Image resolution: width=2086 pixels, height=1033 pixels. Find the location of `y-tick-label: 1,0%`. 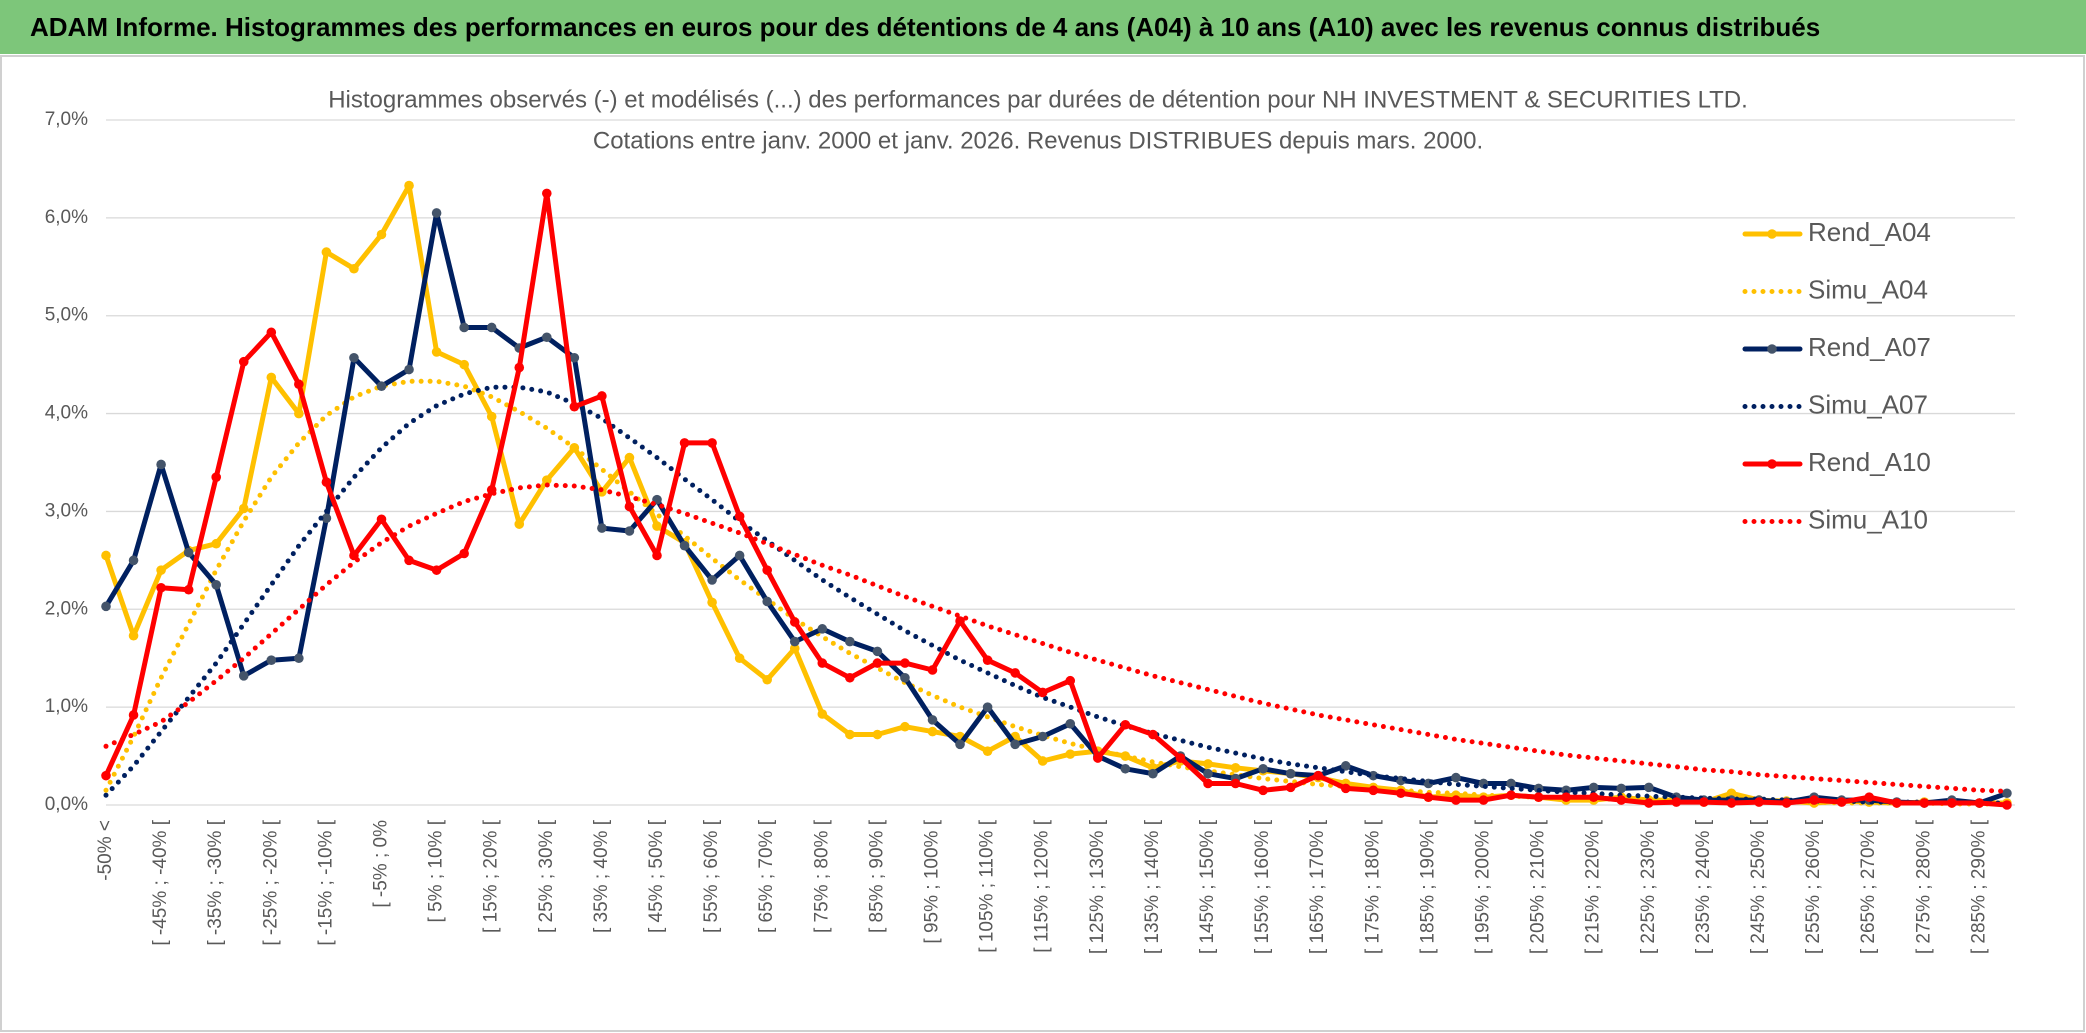

y-tick-label: 1,0% is located at coordinates (66, 706).